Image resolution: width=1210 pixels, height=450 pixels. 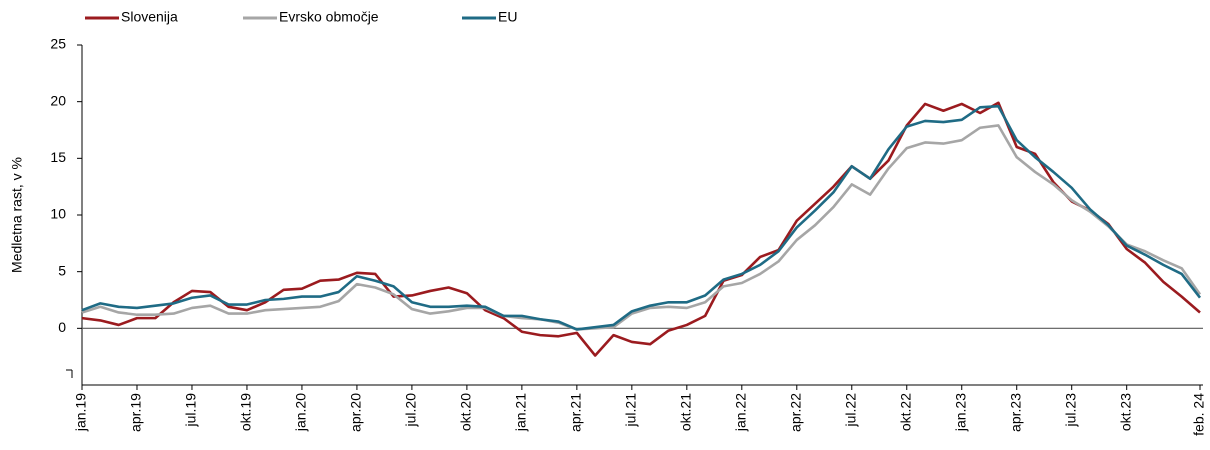 What do you see at coordinates (521, 412) in the screenshot?
I see `x-tick-label: jan.21` at bounding box center [521, 412].